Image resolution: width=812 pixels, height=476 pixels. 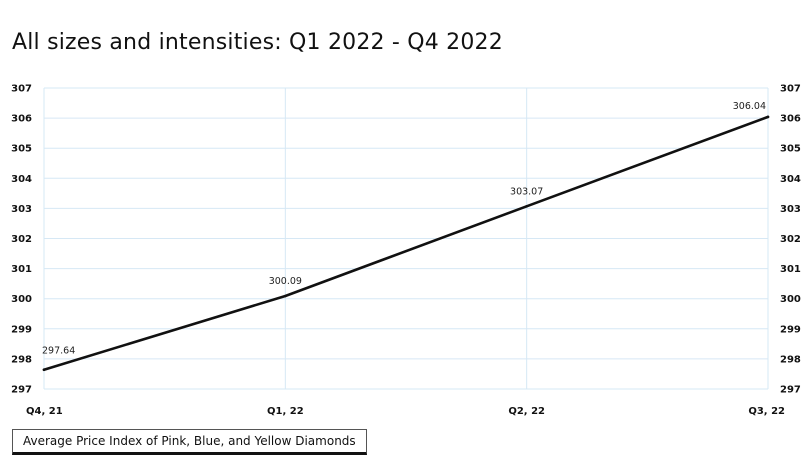 I want to click on y-tick-label-left: 303, so click(x=21, y=209).